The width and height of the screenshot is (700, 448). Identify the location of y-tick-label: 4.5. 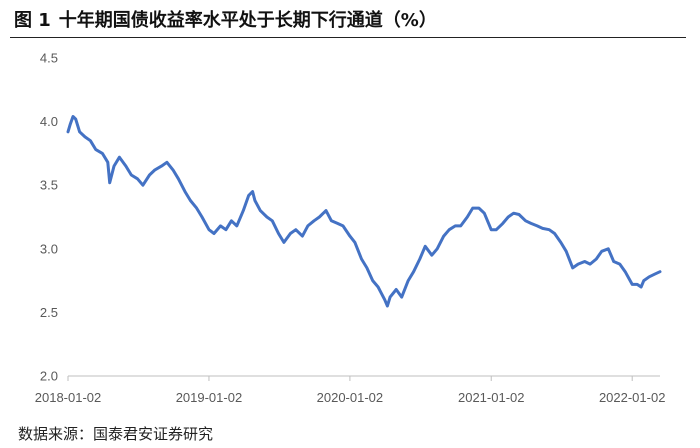
(49, 58).